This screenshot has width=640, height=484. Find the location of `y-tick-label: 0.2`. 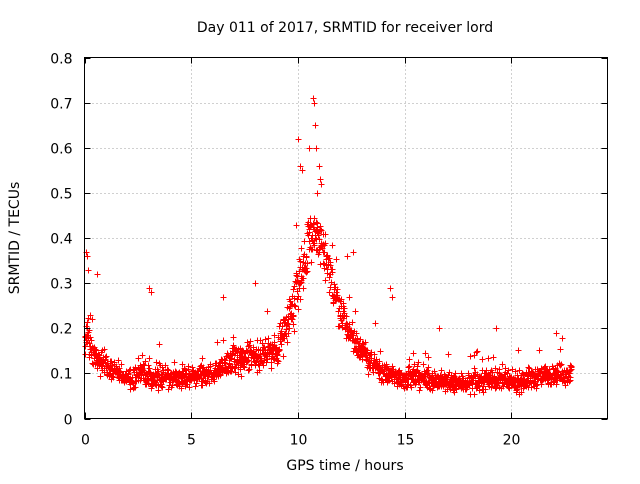

y-tick-label: 0.2 is located at coordinates (61, 330).